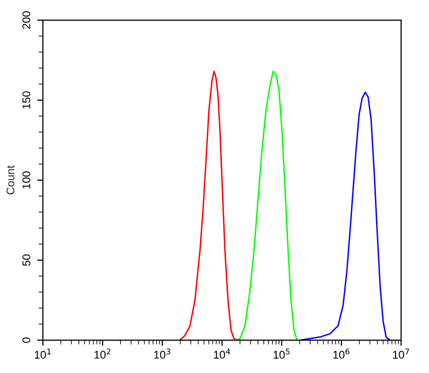  What do you see at coordinates (26, 340) in the screenshot?
I see `y-tick-label: 0` at bounding box center [26, 340].